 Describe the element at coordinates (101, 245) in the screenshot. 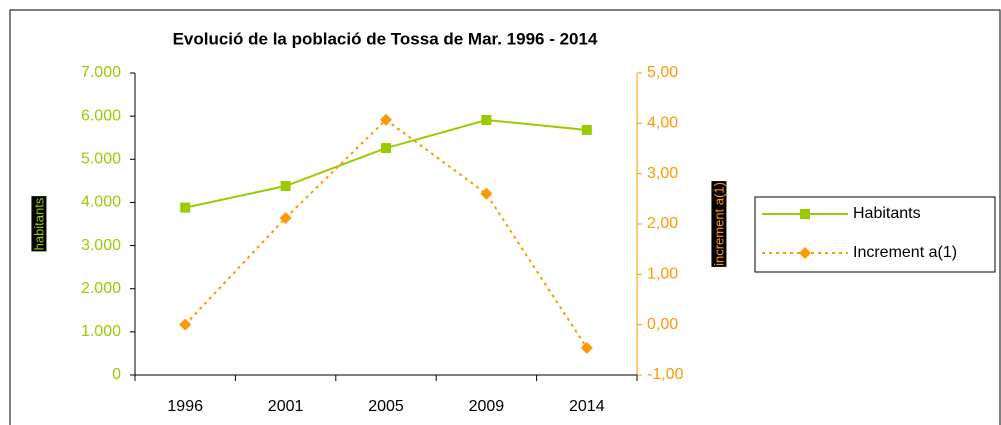

I see `y-tick-label: 3.000` at that location.